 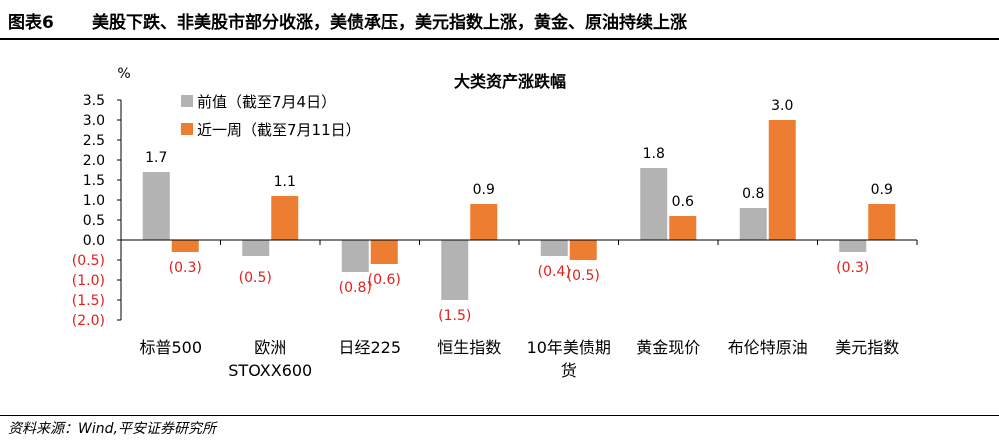 I want to click on y-axis-unit-label: %, so click(x=123, y=74).